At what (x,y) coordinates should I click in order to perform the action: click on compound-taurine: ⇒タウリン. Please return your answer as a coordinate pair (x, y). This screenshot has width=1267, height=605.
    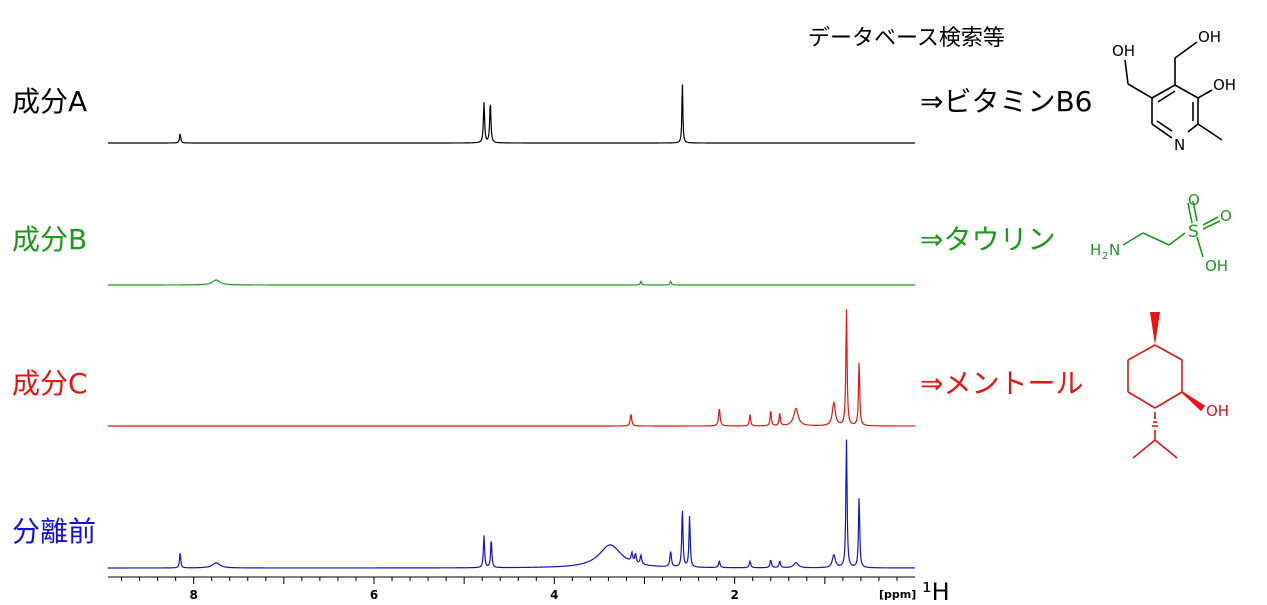
    Looking at the image, I should click on (988, 239).